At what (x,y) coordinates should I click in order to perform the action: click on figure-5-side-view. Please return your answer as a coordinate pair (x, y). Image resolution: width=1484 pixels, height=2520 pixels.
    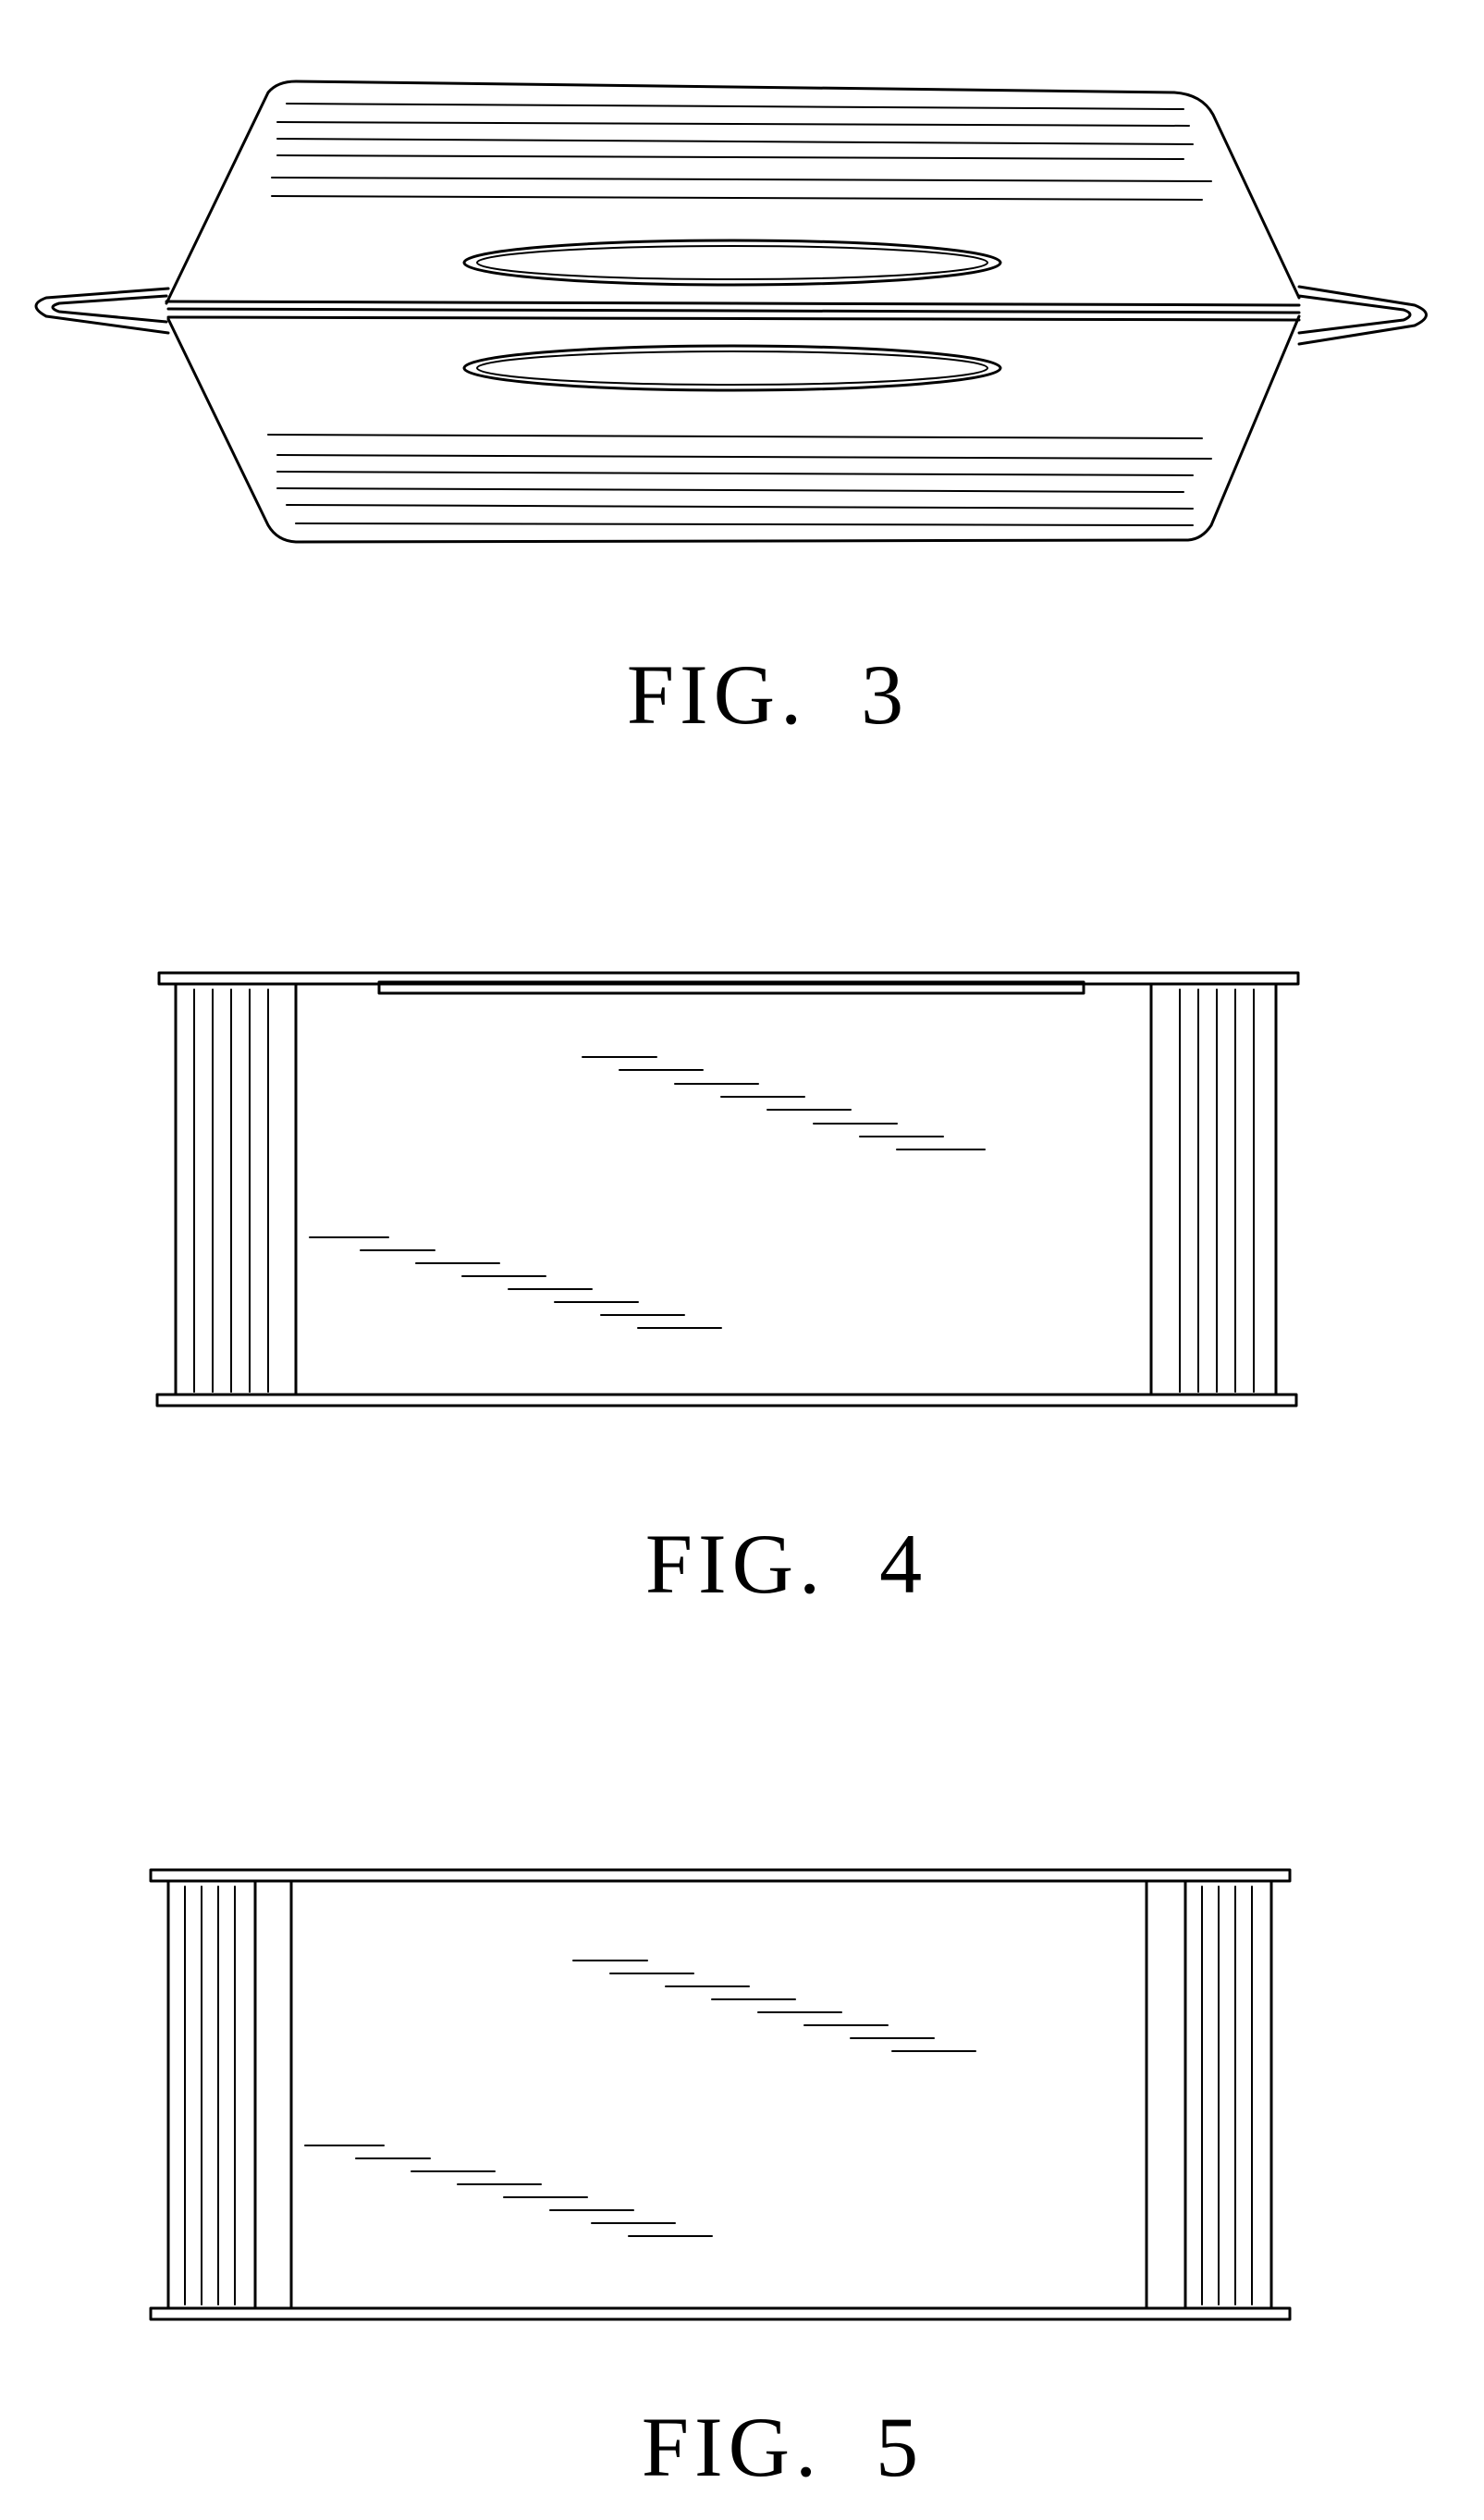
    Looking at the image, I should click on (720, 2094).